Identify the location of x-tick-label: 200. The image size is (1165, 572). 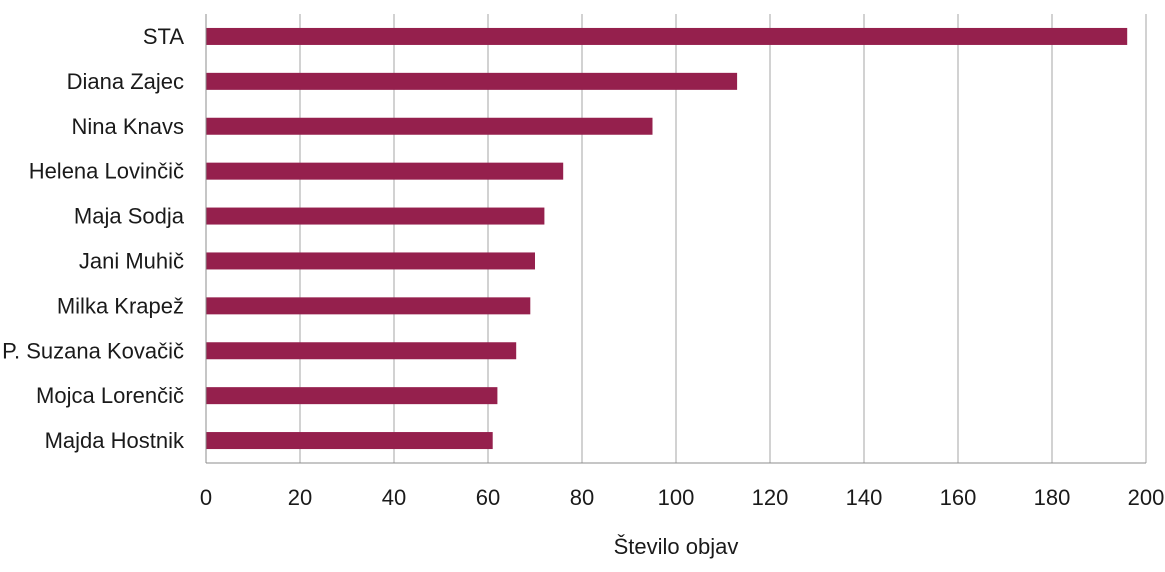
(1146, 497).